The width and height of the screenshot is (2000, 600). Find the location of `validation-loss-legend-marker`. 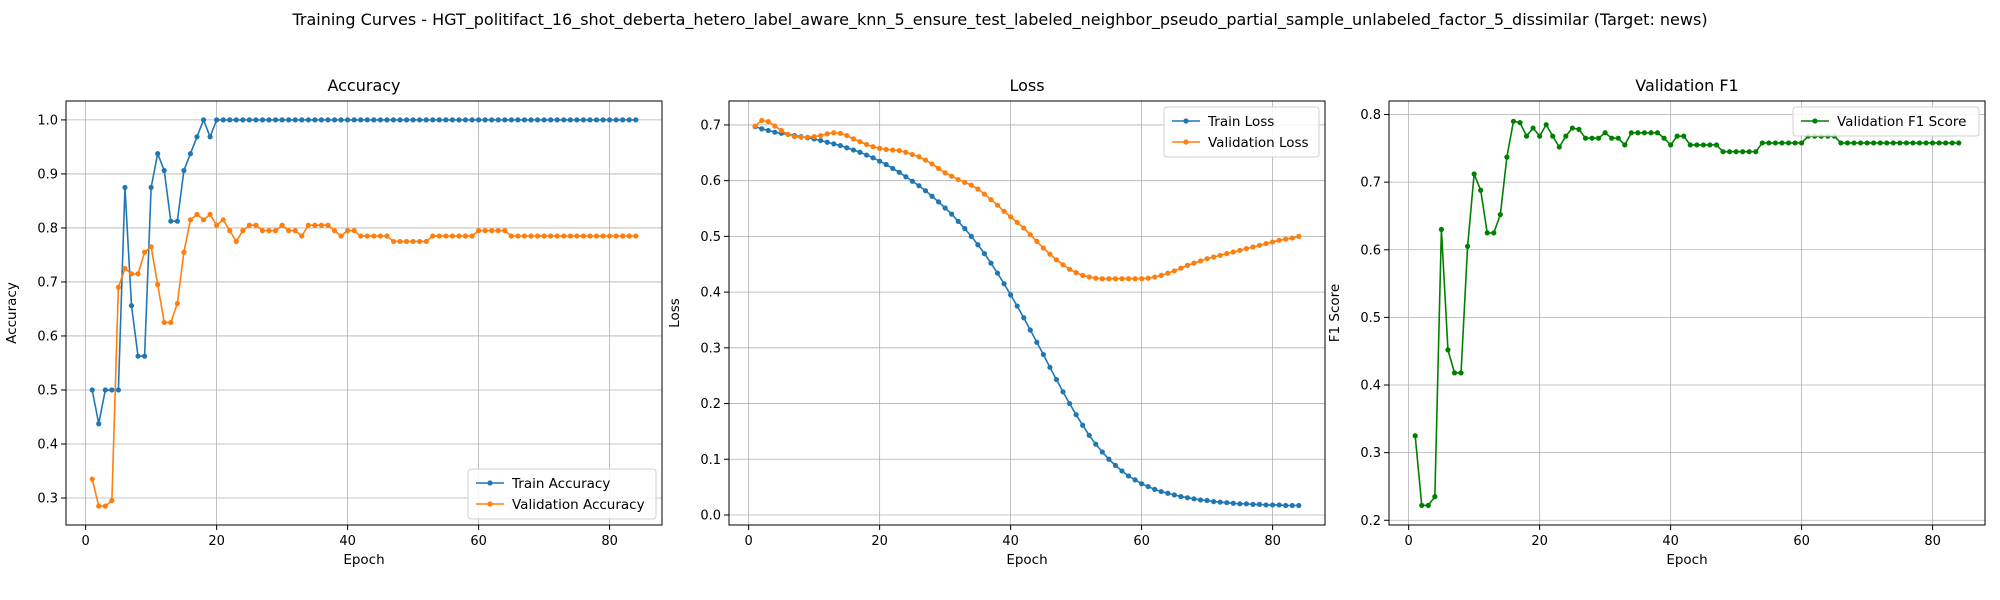

validation-loss-legend-marker is located at coordinates (1186, 142).